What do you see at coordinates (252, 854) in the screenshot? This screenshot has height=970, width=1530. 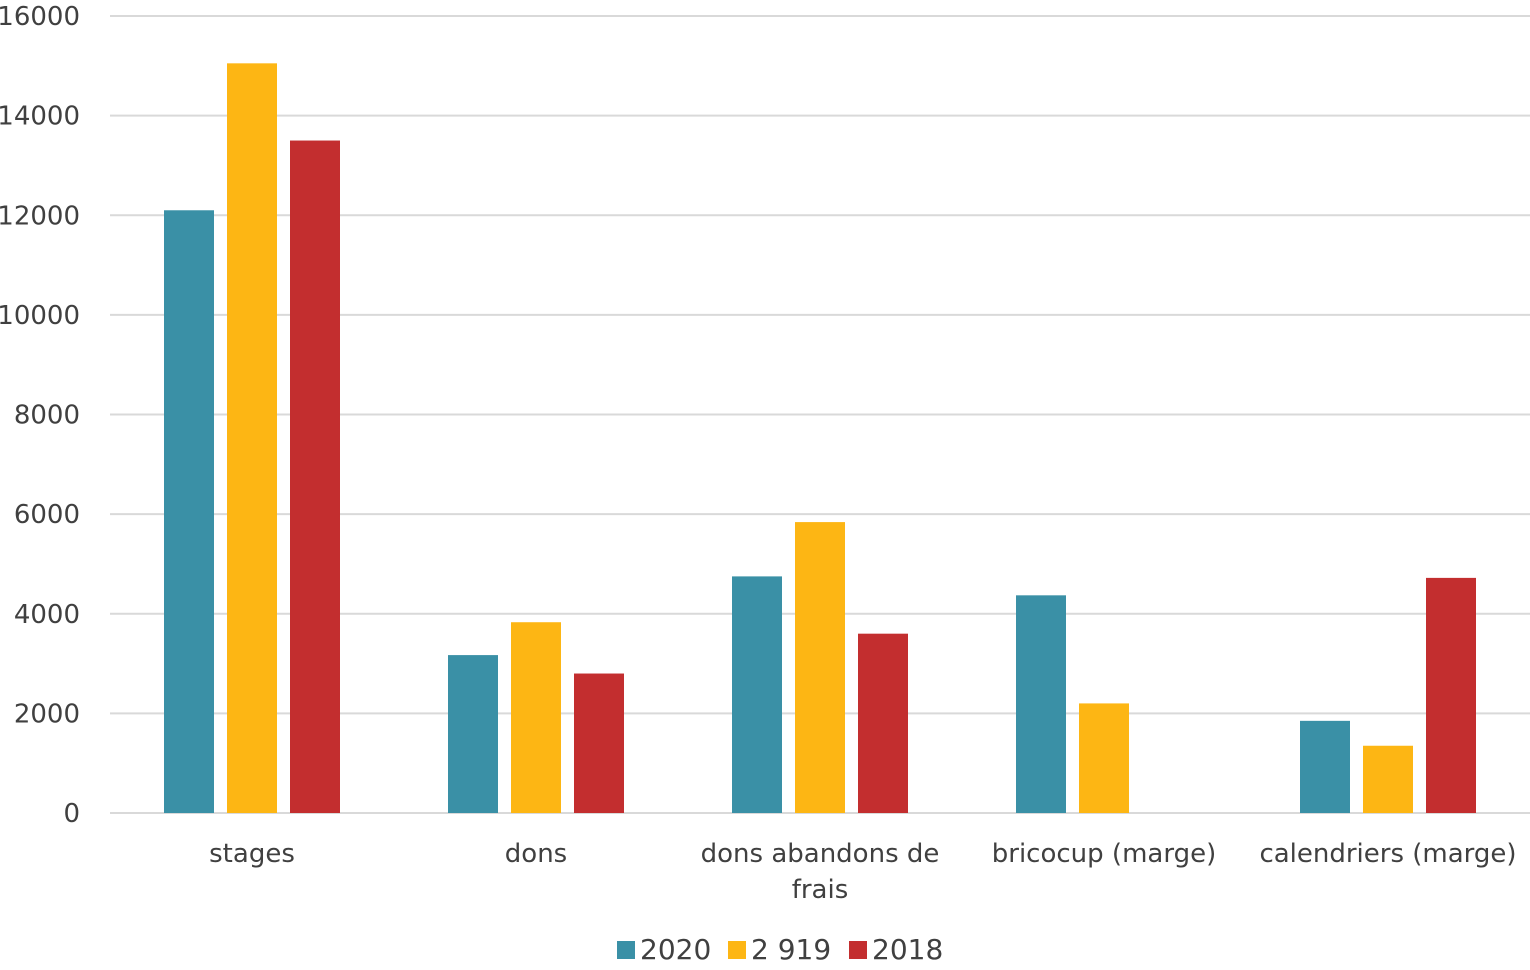 I see `x-category-label: stages` at bounding box center [252, 854].